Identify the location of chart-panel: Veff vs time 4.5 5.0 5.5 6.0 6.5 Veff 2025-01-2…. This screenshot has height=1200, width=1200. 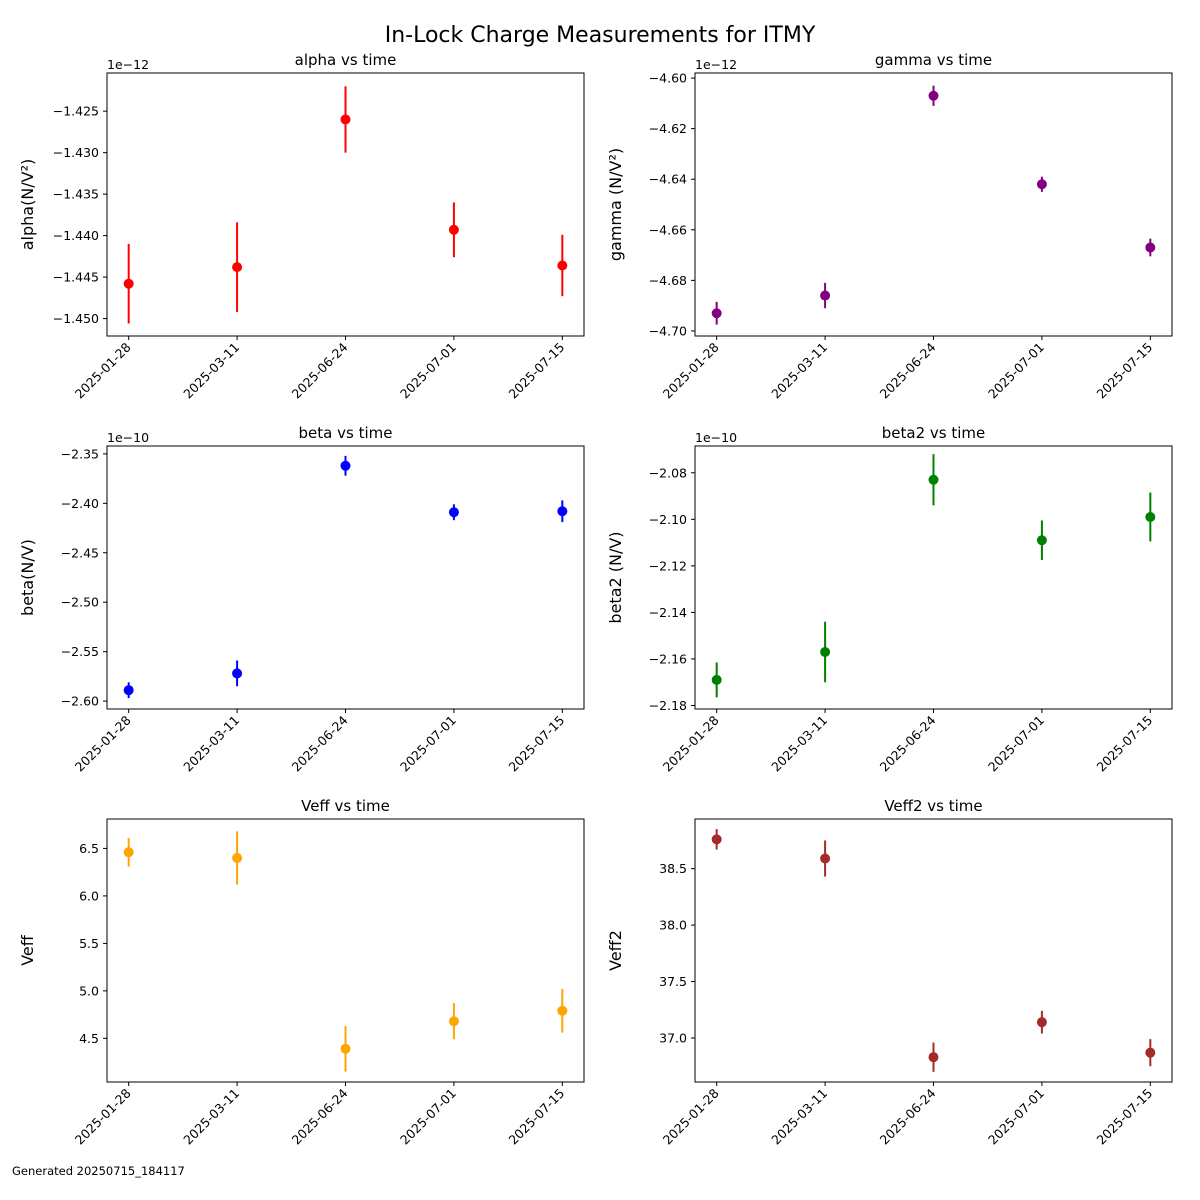
(301, 972).